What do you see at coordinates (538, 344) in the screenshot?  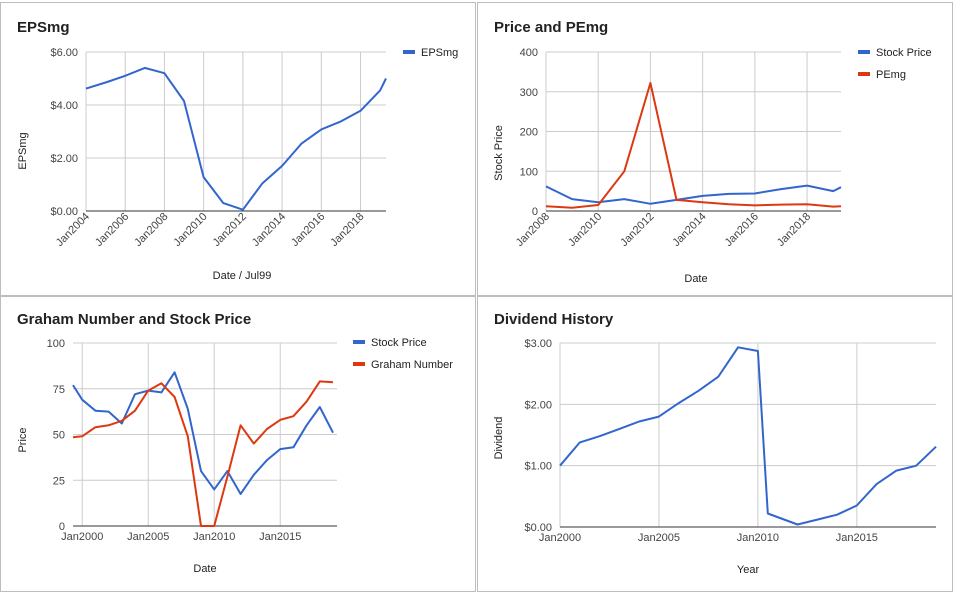 I see `y-tick-label: $3.00` at bounding box center [538, 344].